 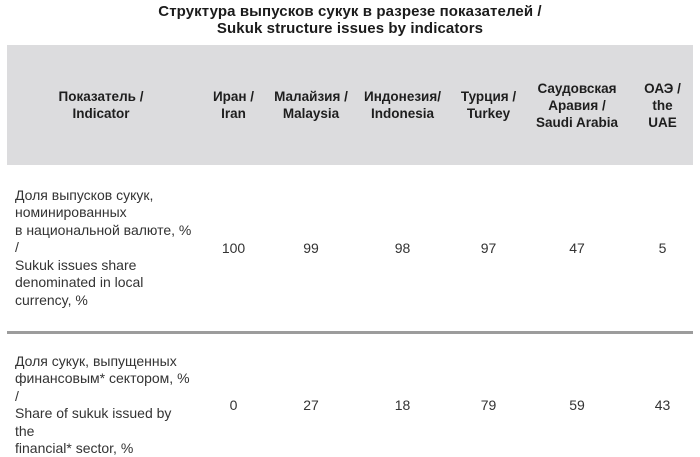 I want to click on cell-uae: 5, so click(x=662, y=249).